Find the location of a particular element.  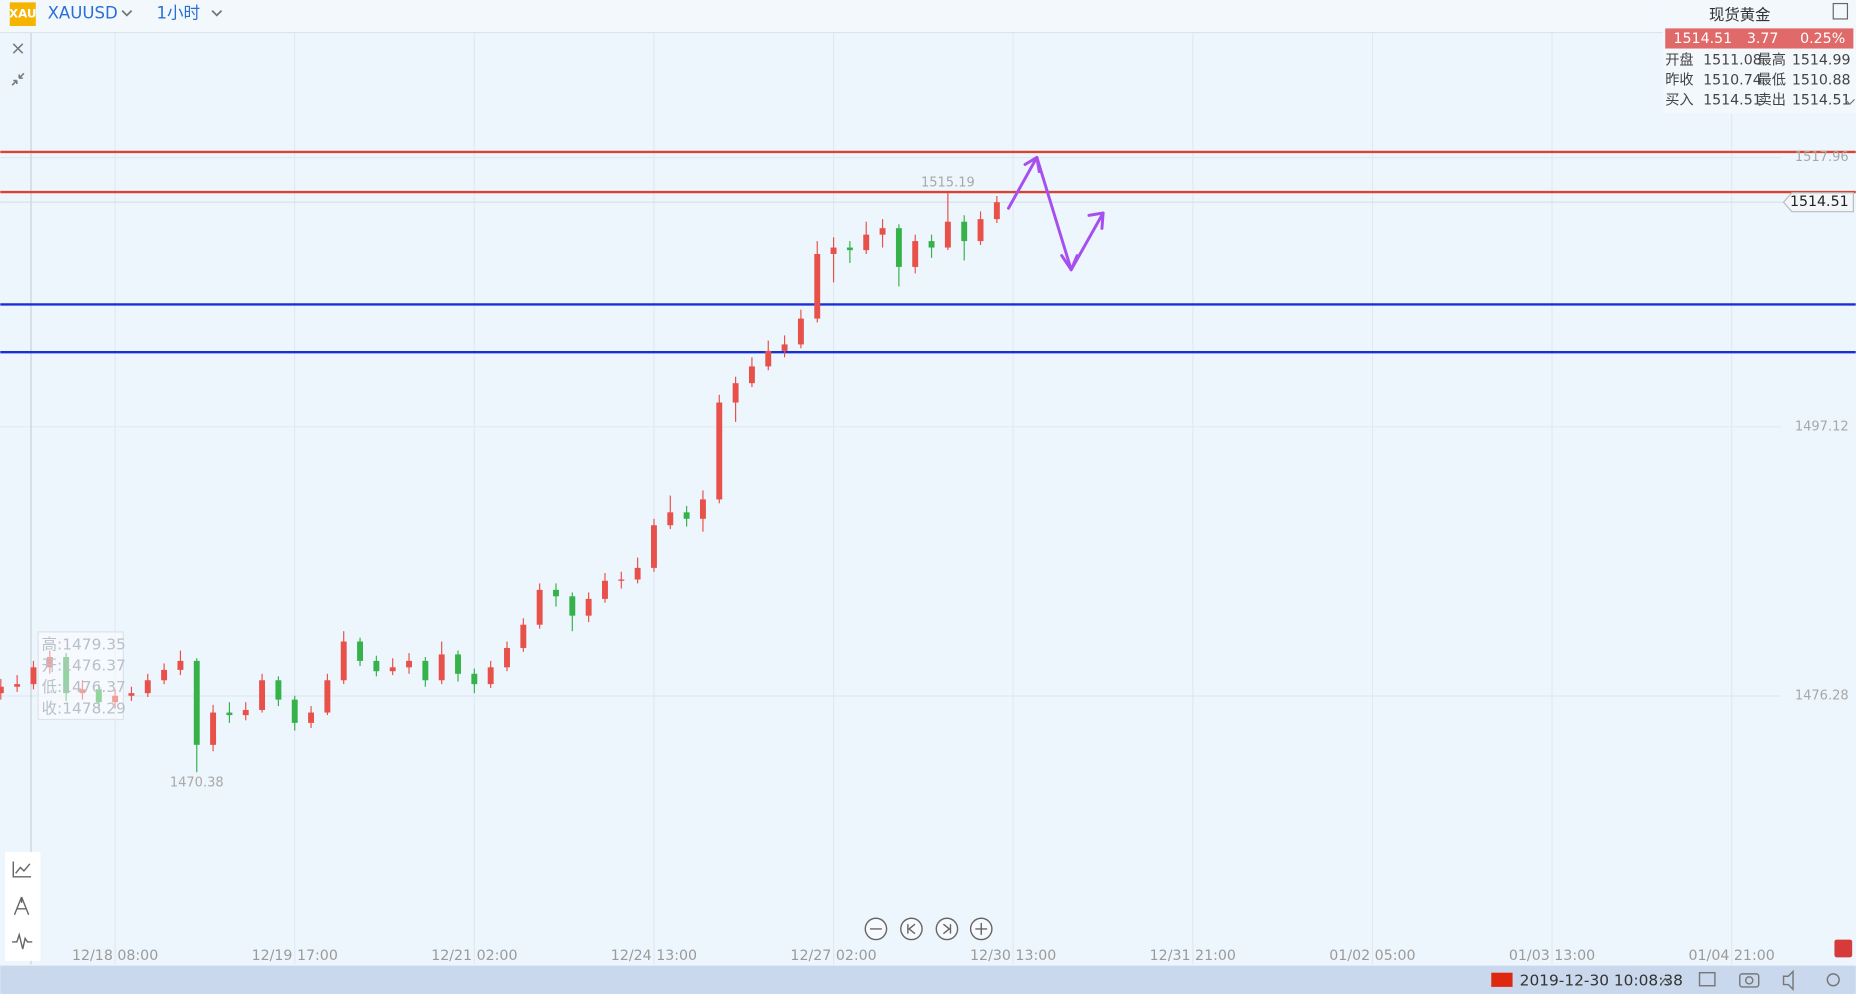

camera-icon is located at coordinates (1749, 980).